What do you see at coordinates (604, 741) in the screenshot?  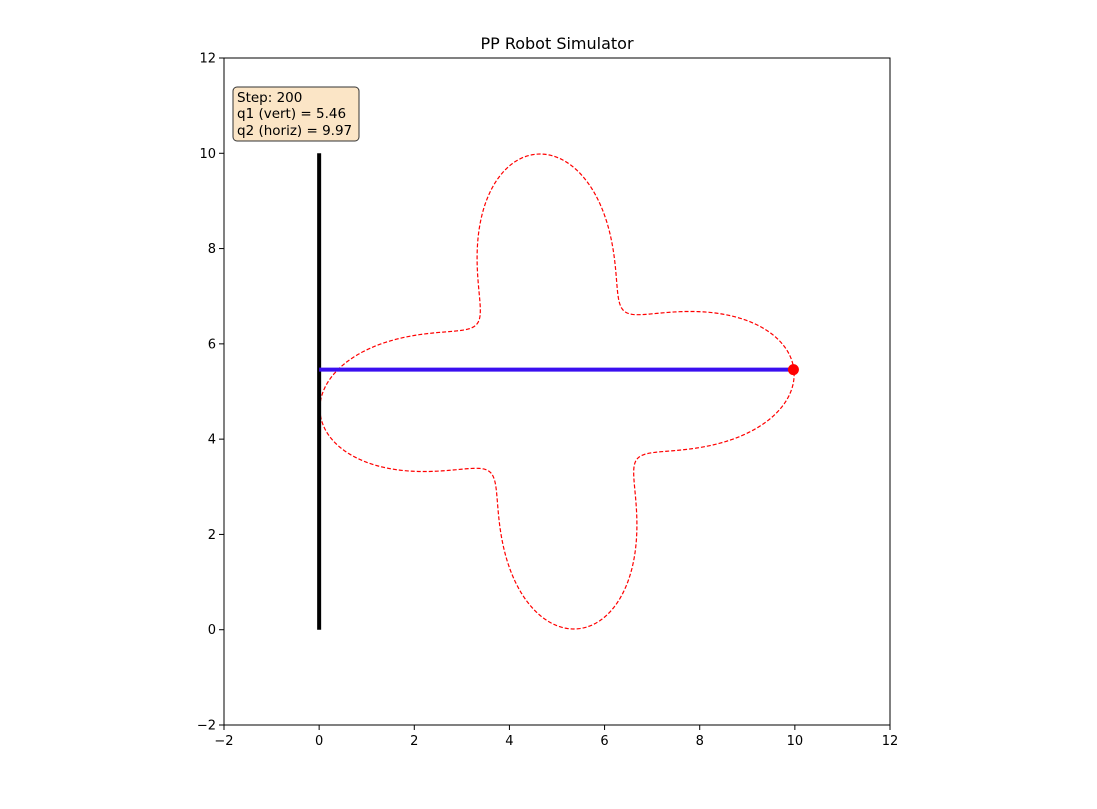 I see `x-tick-label: 6` at bounding box center [604, 741].